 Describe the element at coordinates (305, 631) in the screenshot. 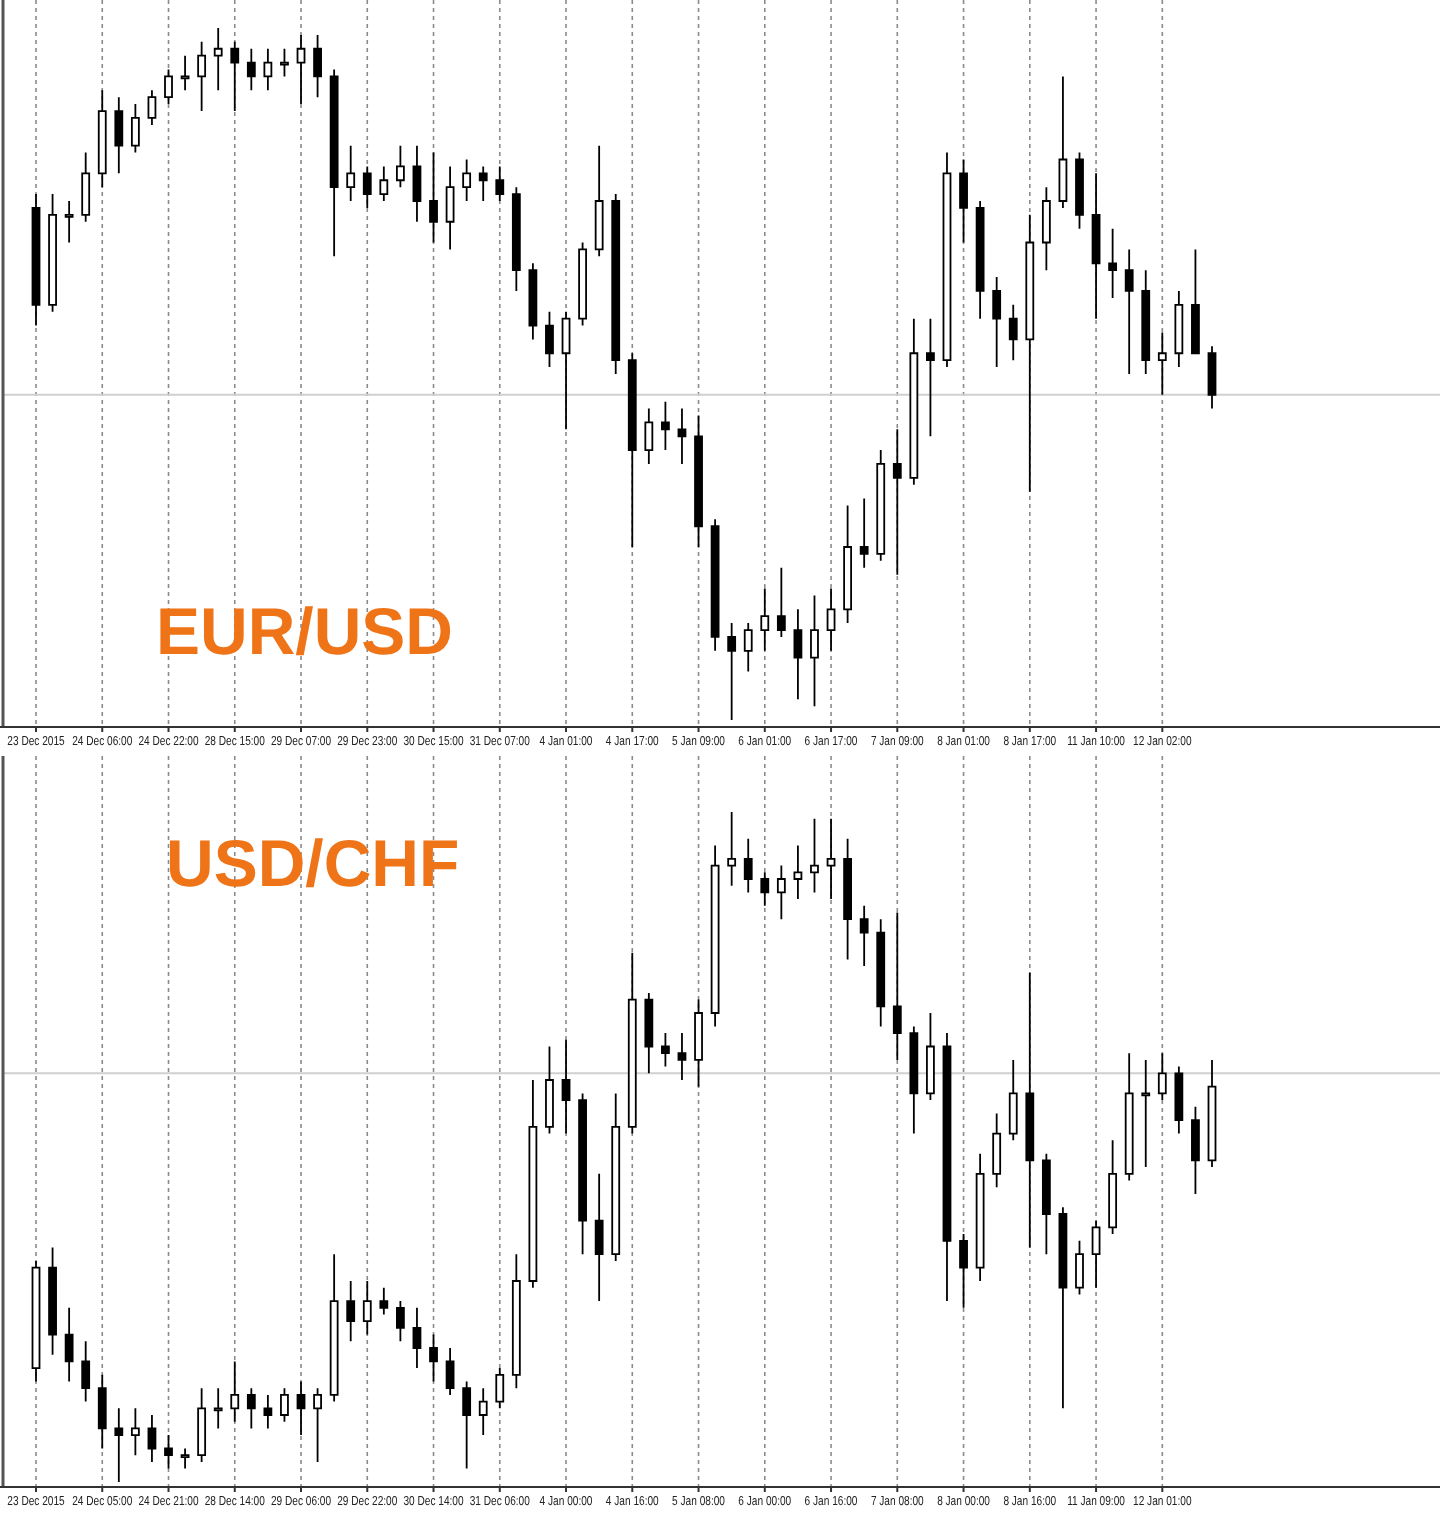

I see `text: EUR/USD` at that location.